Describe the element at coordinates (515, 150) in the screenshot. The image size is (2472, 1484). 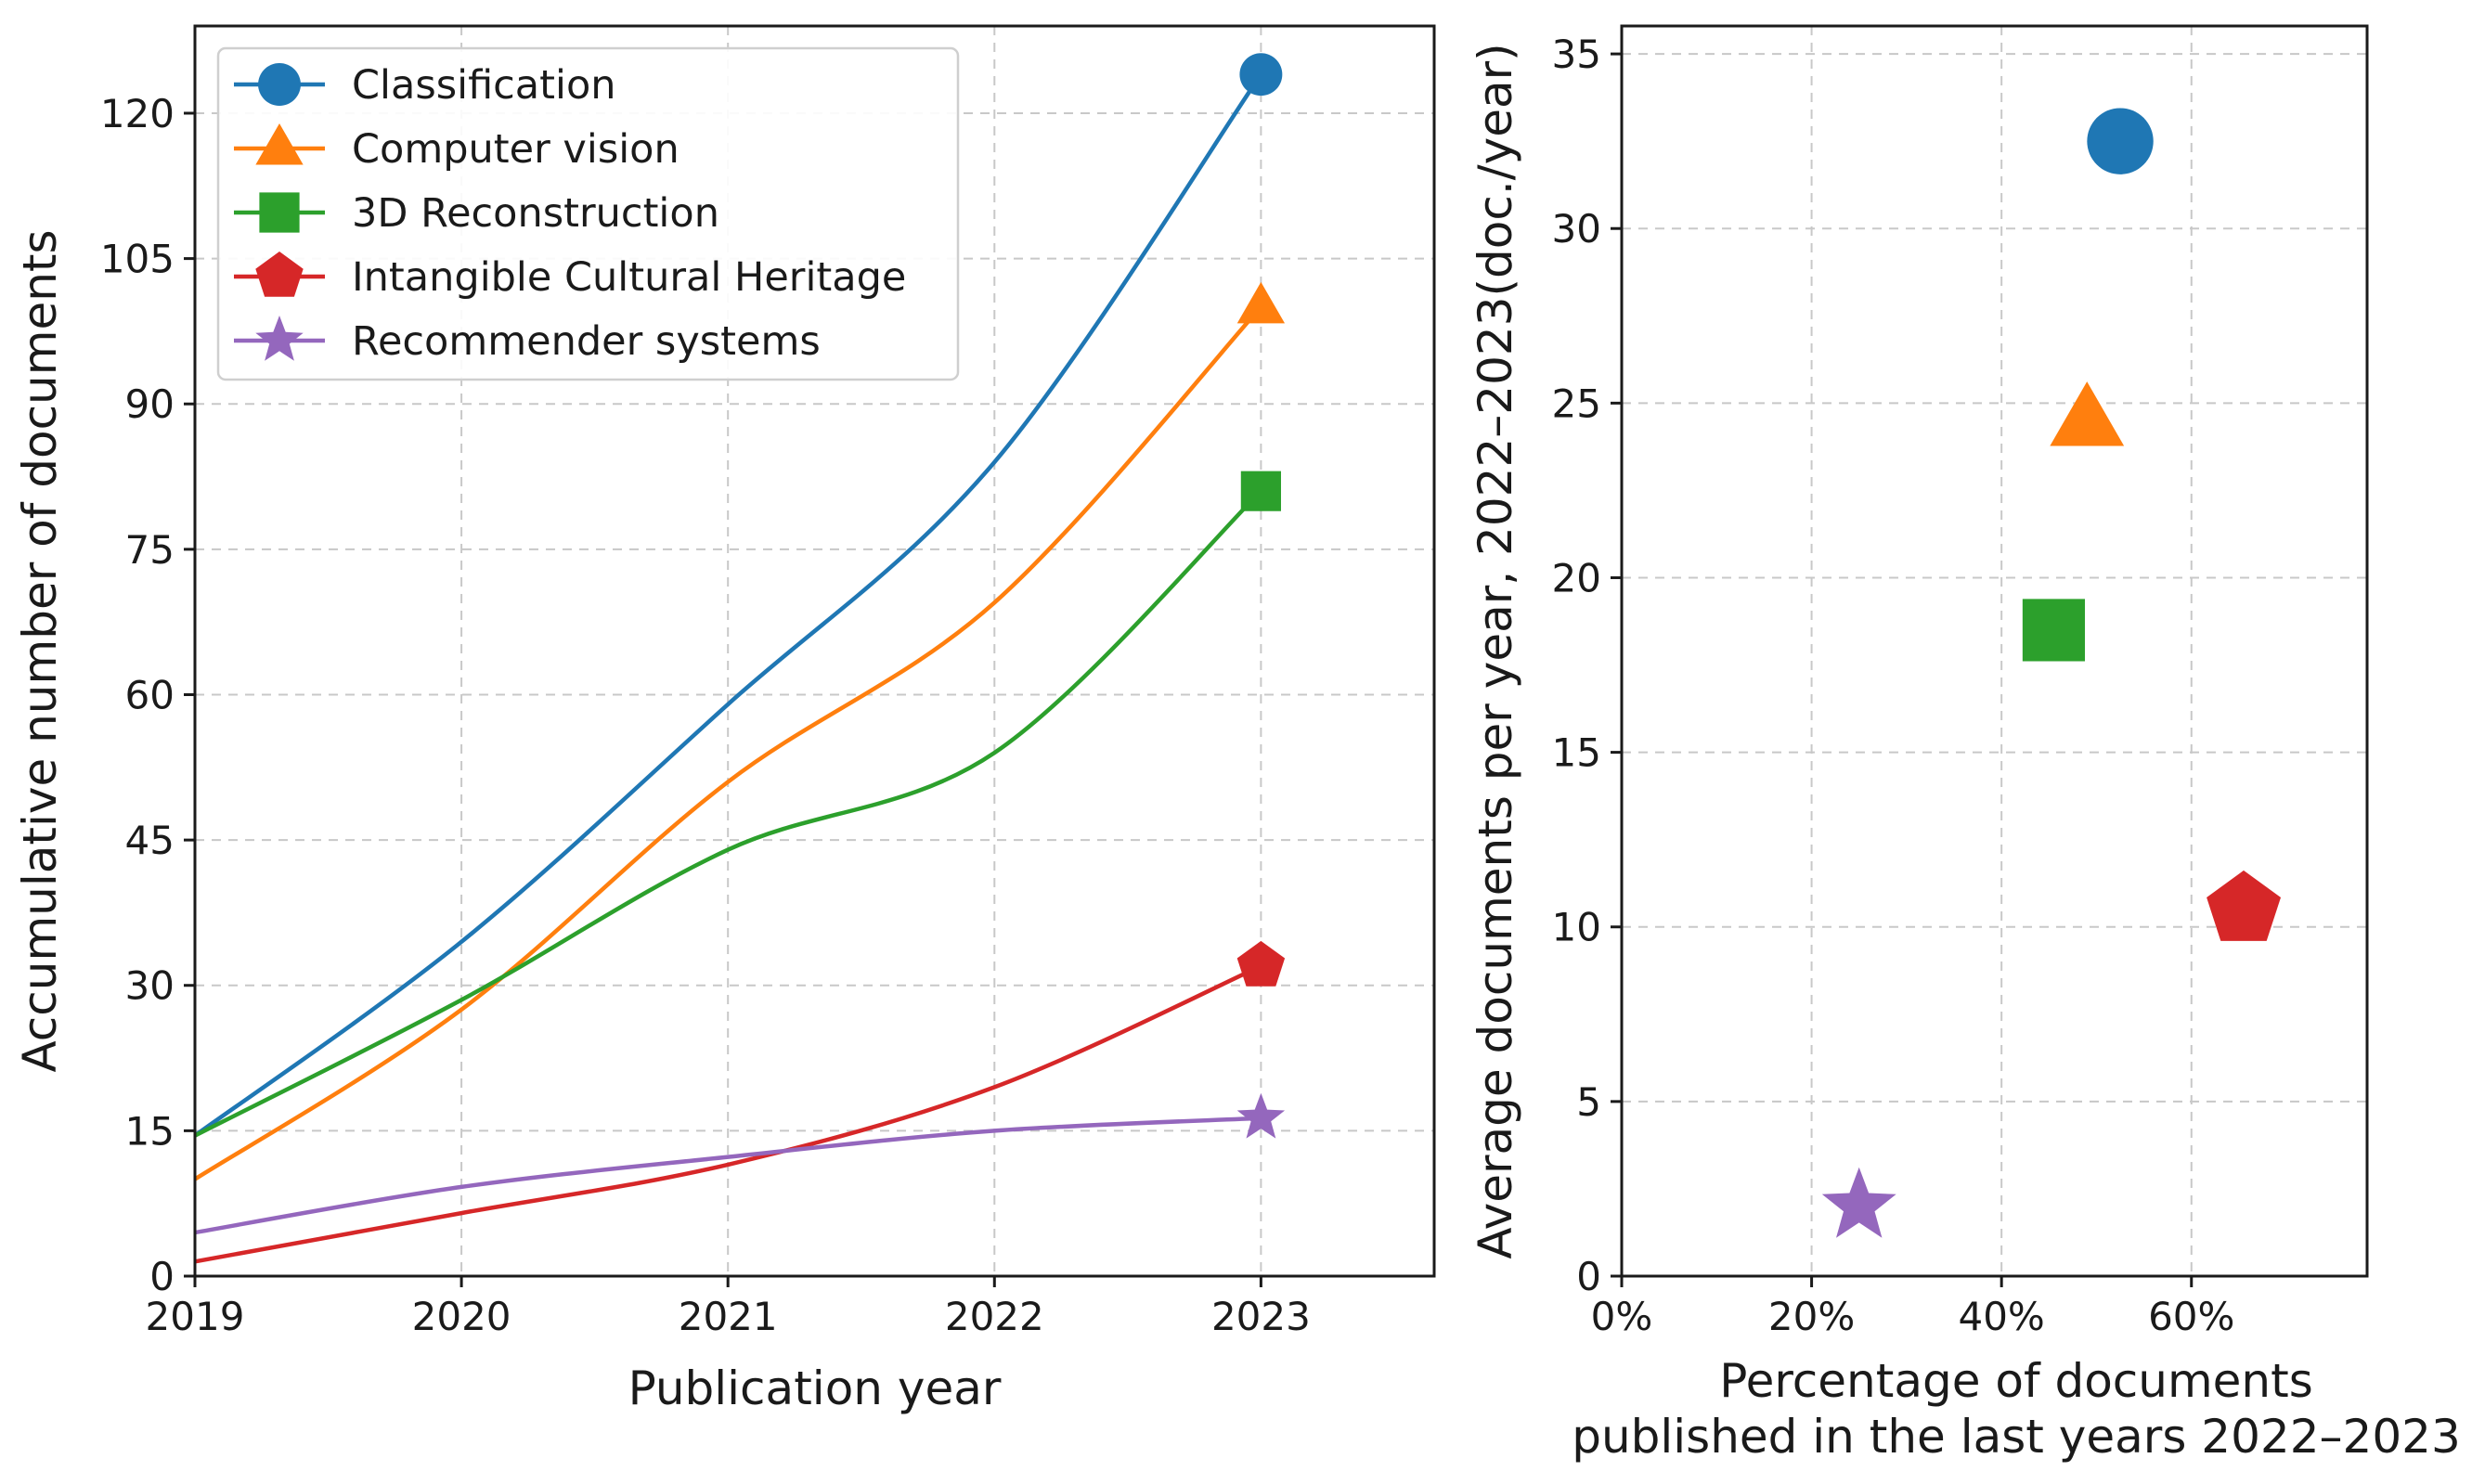
I see `legend-label: Computer vision` at that location.